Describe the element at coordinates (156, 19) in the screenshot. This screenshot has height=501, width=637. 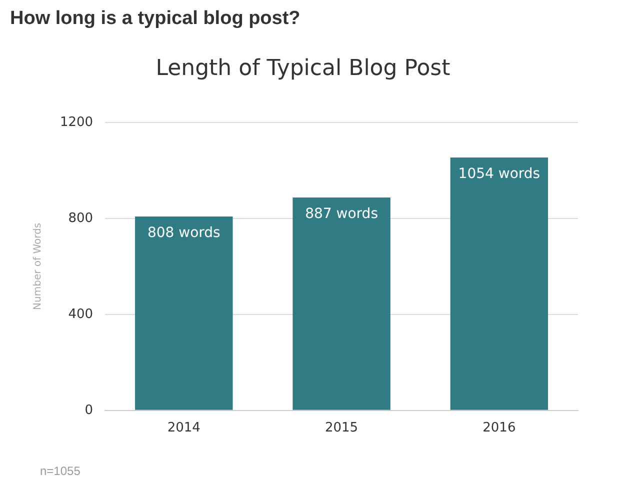
I see `chart-title: How long is a typical blog post?` at that location.